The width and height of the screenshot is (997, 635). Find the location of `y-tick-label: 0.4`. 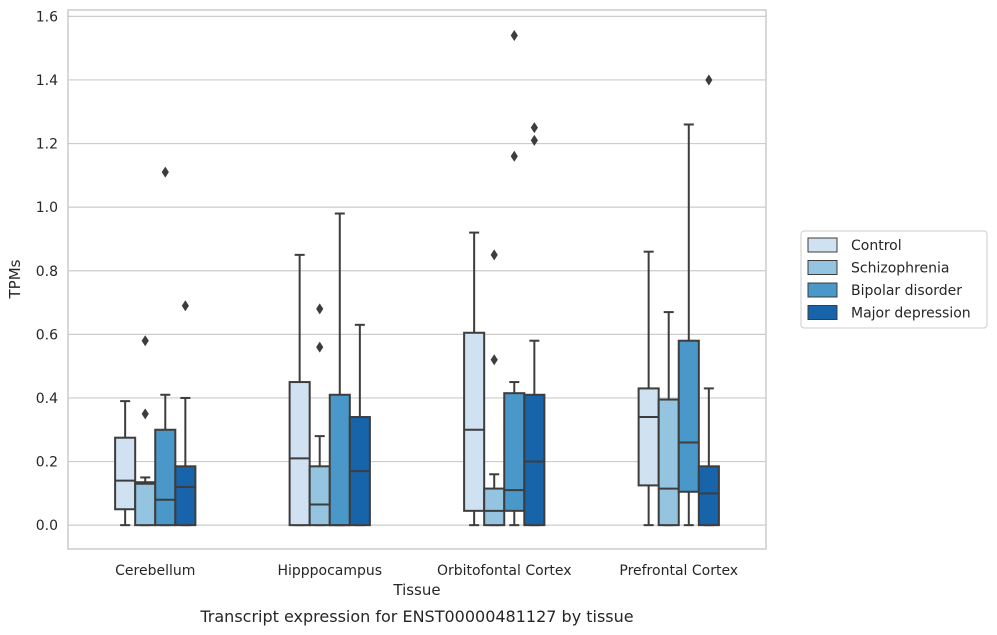

y-tick-label: 0.4 is located at coordinates (47, 399).